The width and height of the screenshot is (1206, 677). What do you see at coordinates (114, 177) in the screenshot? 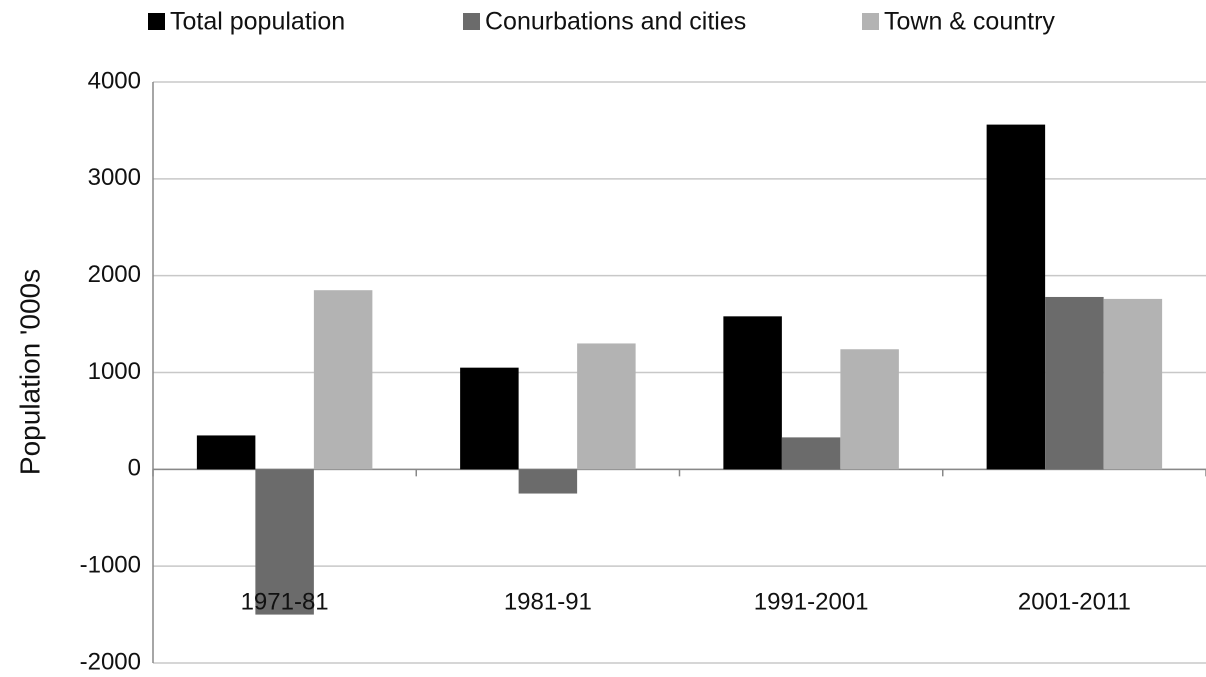
I see `y-tick-label: 3000` at bounding box center [114, 177].